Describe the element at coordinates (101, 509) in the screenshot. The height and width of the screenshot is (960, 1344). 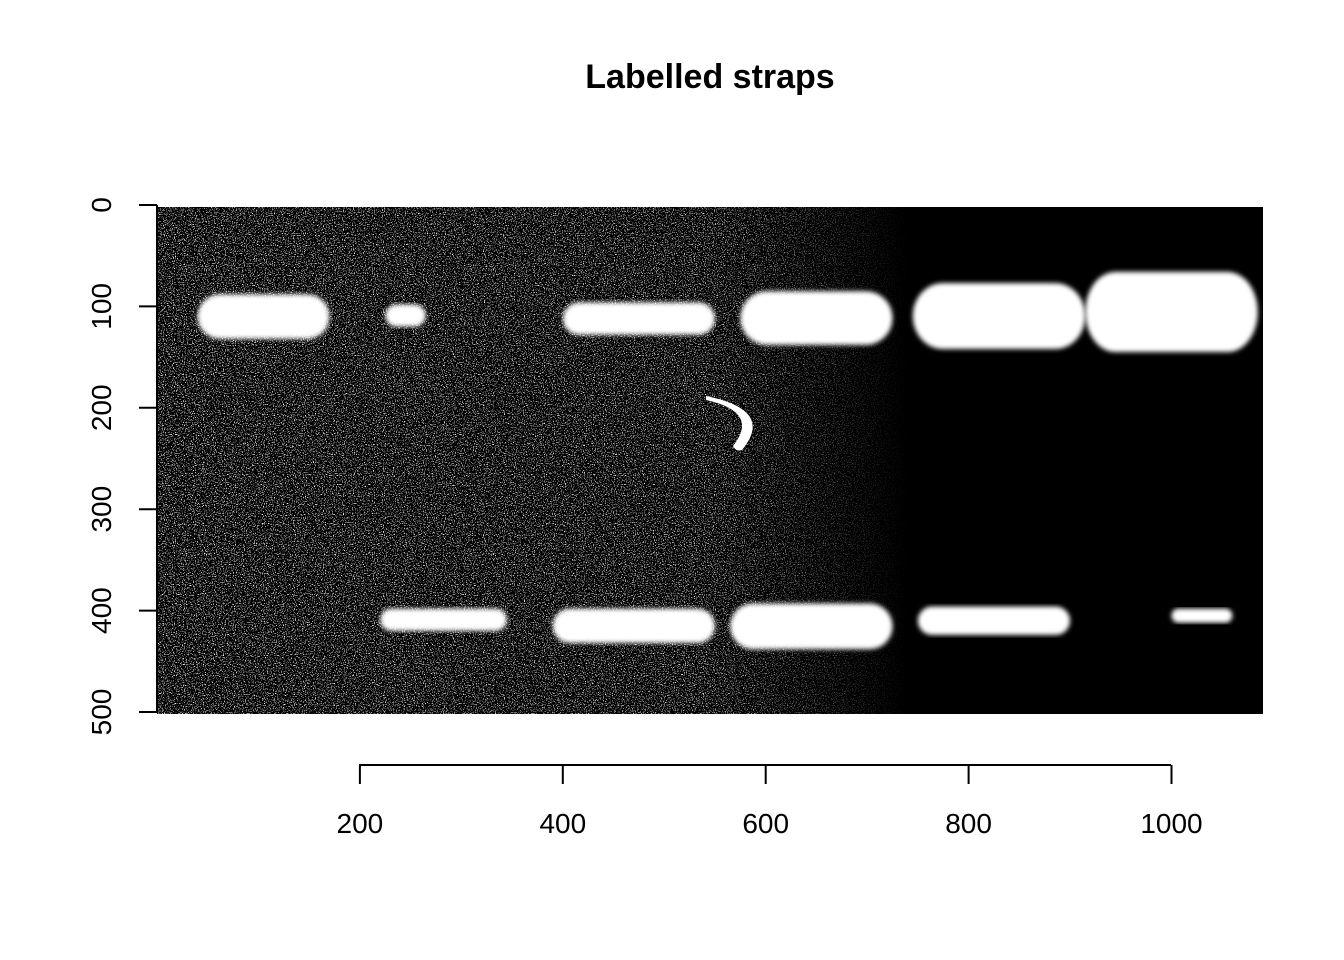
I see `y-tick-label: 300` at that location.